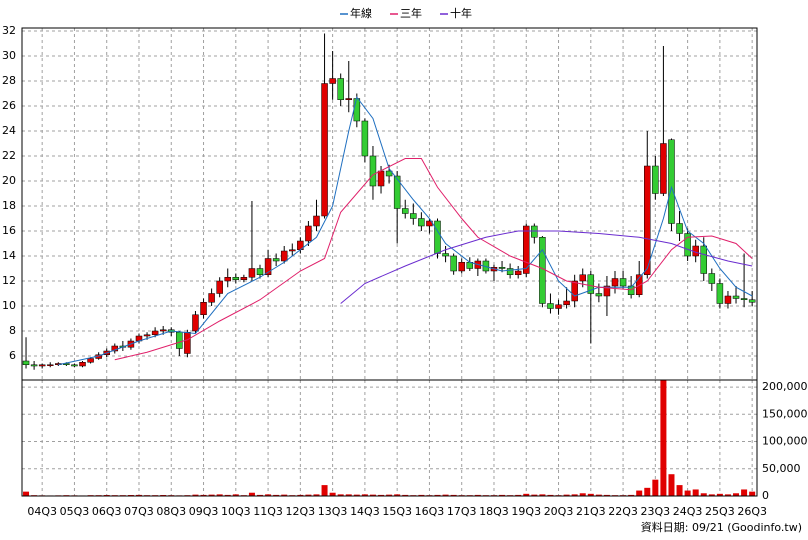 The height and width of the screenshot is (540, 808). What do you see at coordinates (9, 80) in the screenshot?
I see `y-tick-label: 28` at bounding box center [9, 80].